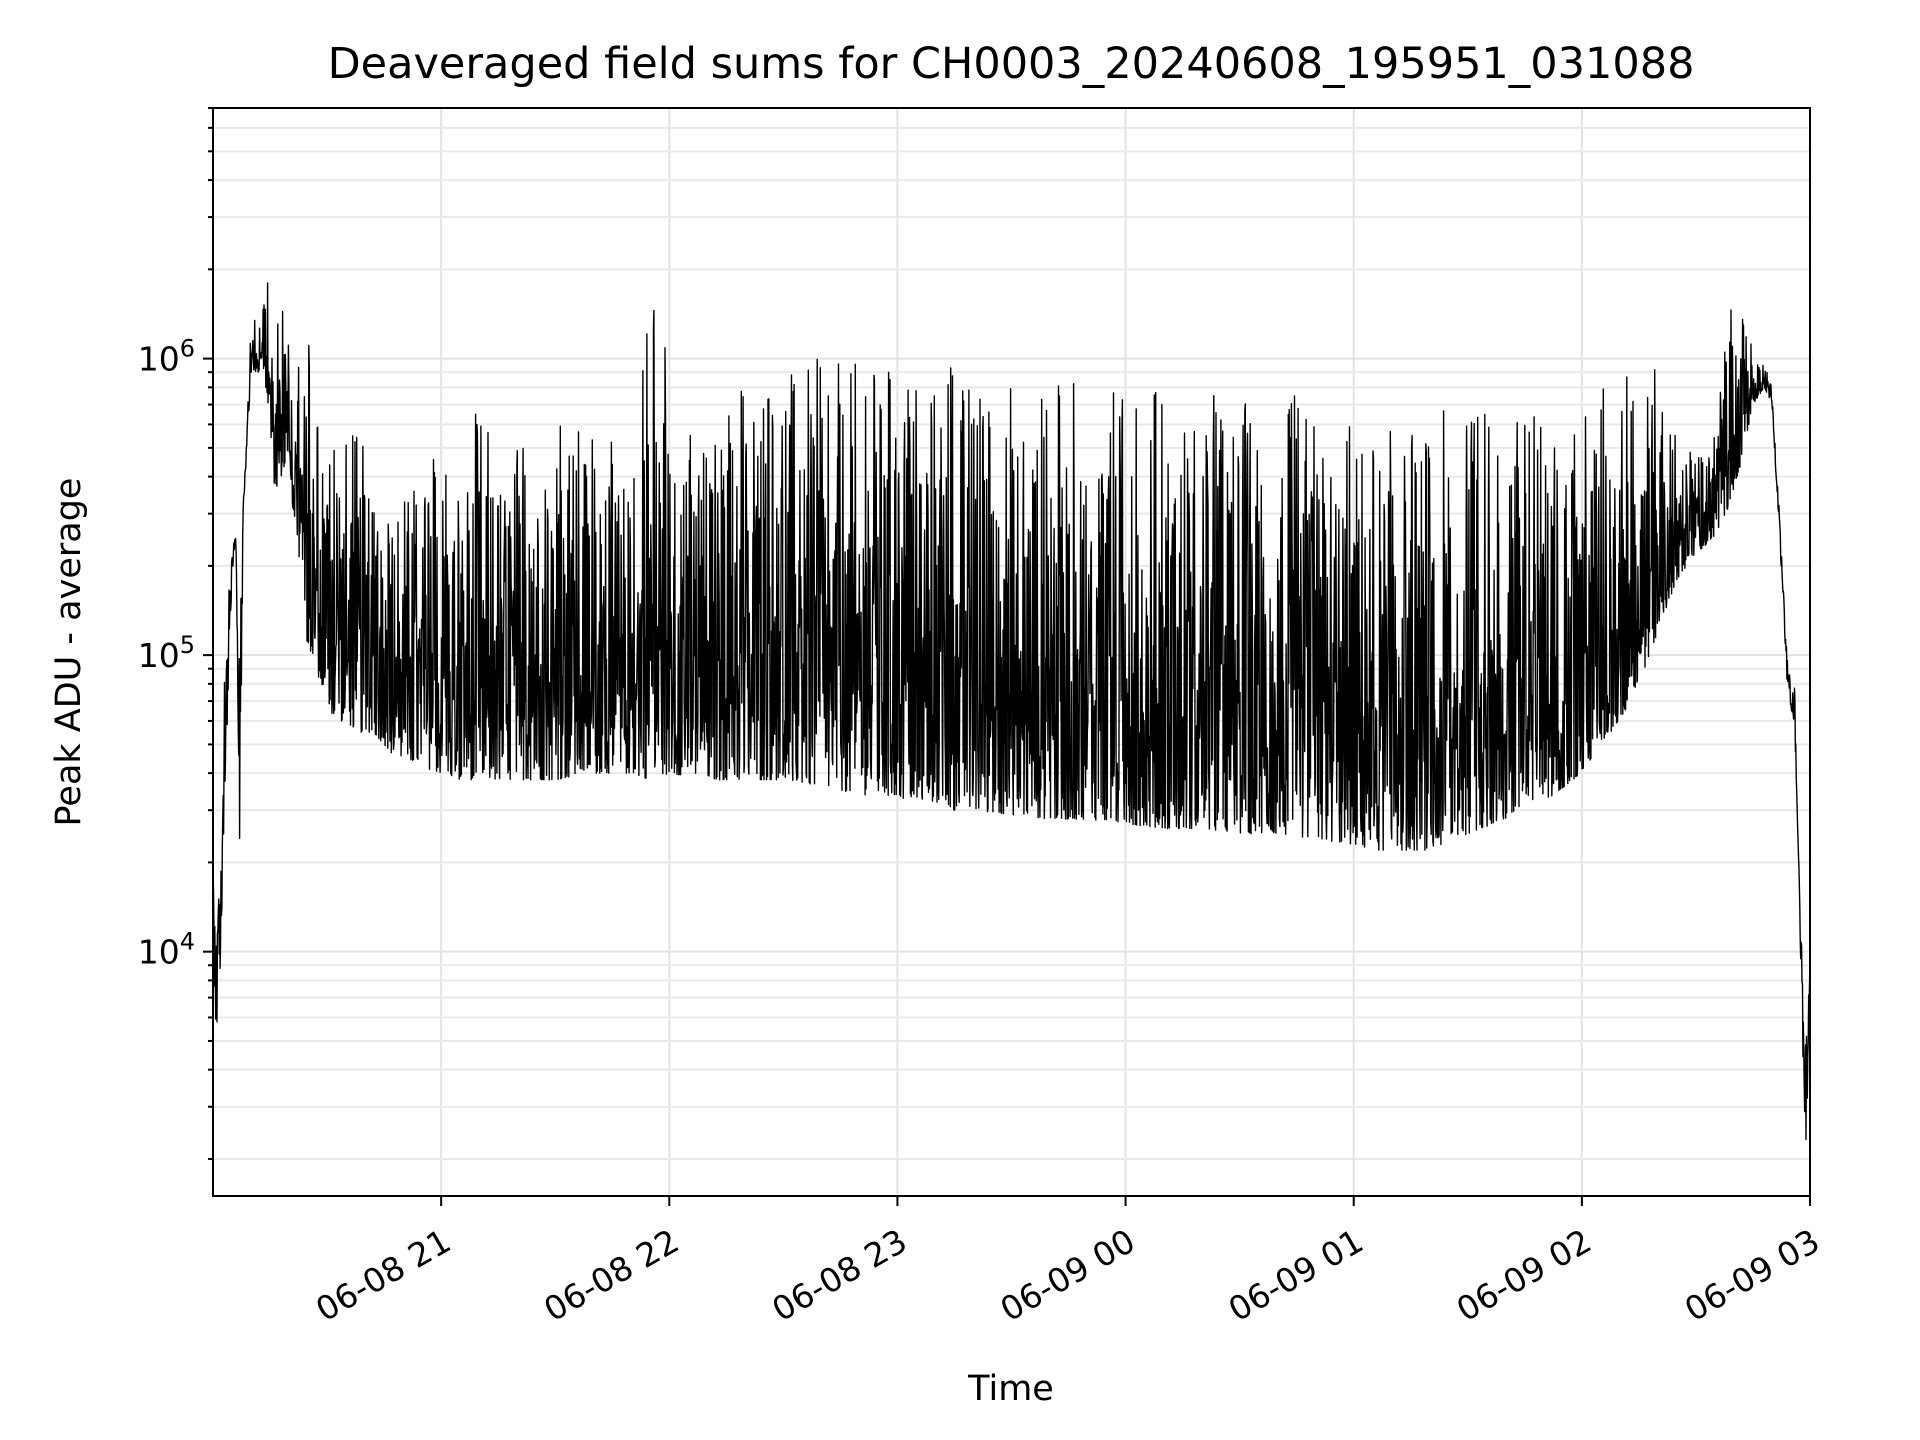 The width and height of the screenshot is (1920, 1440). What do you see at coordinates (839, 1275) in the screenshot?
I see `x-tick-label: 06-08 23` at bounding box center [839, 1275].